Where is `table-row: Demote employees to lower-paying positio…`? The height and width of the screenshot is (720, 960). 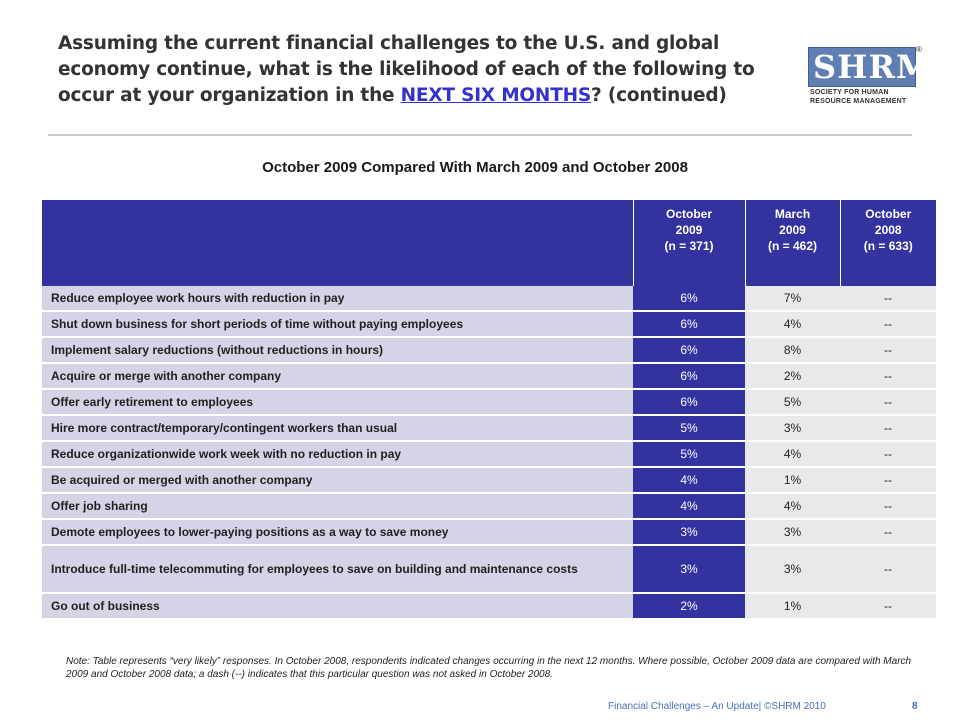 table-row: Demote employees to lower-paying positio… is located at coordinates (489, 532).